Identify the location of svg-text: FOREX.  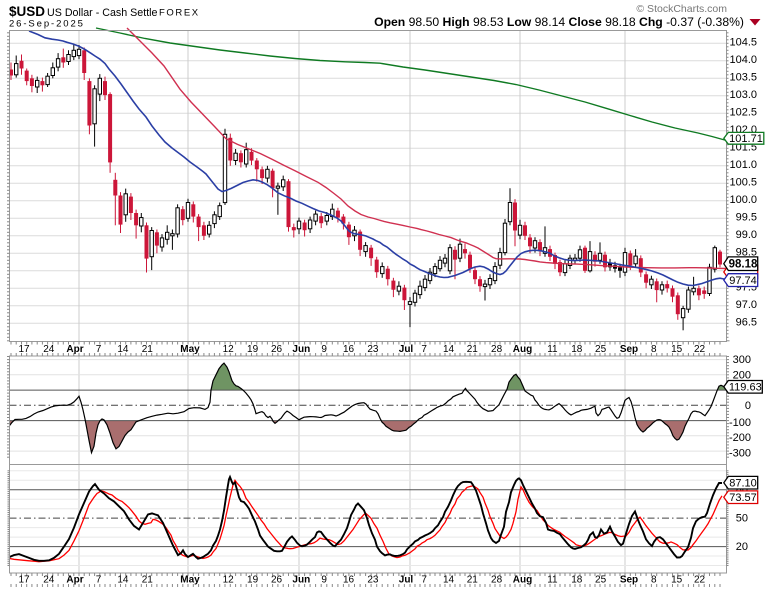
(179, 13).